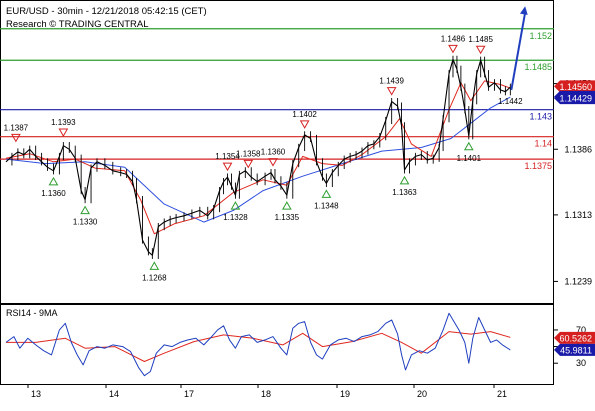 Image resolution: width=595 pixels, height=411 pixels. Describe the element at coordinates (258, 344) in the screenshot. I see `rsi-line` at that location.